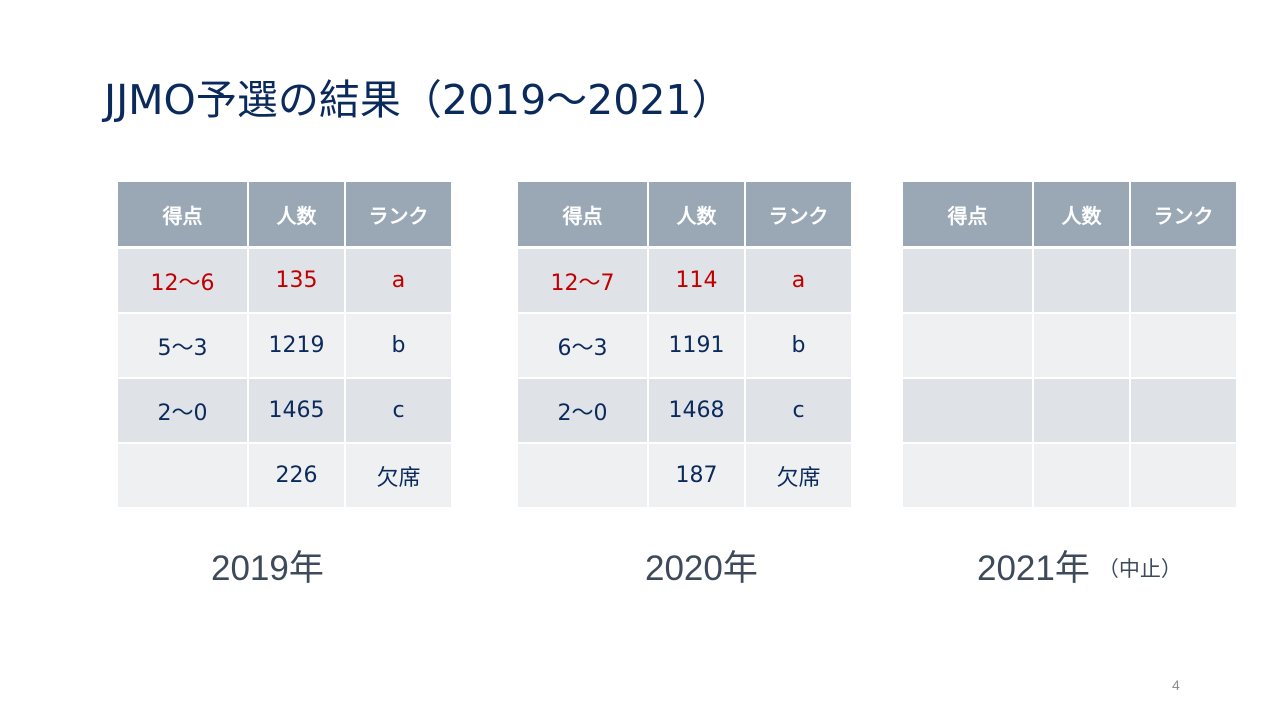  Describe the element at coordinates (583, 345) in the screenshot. I see `score-cell: 6～3` at that location.